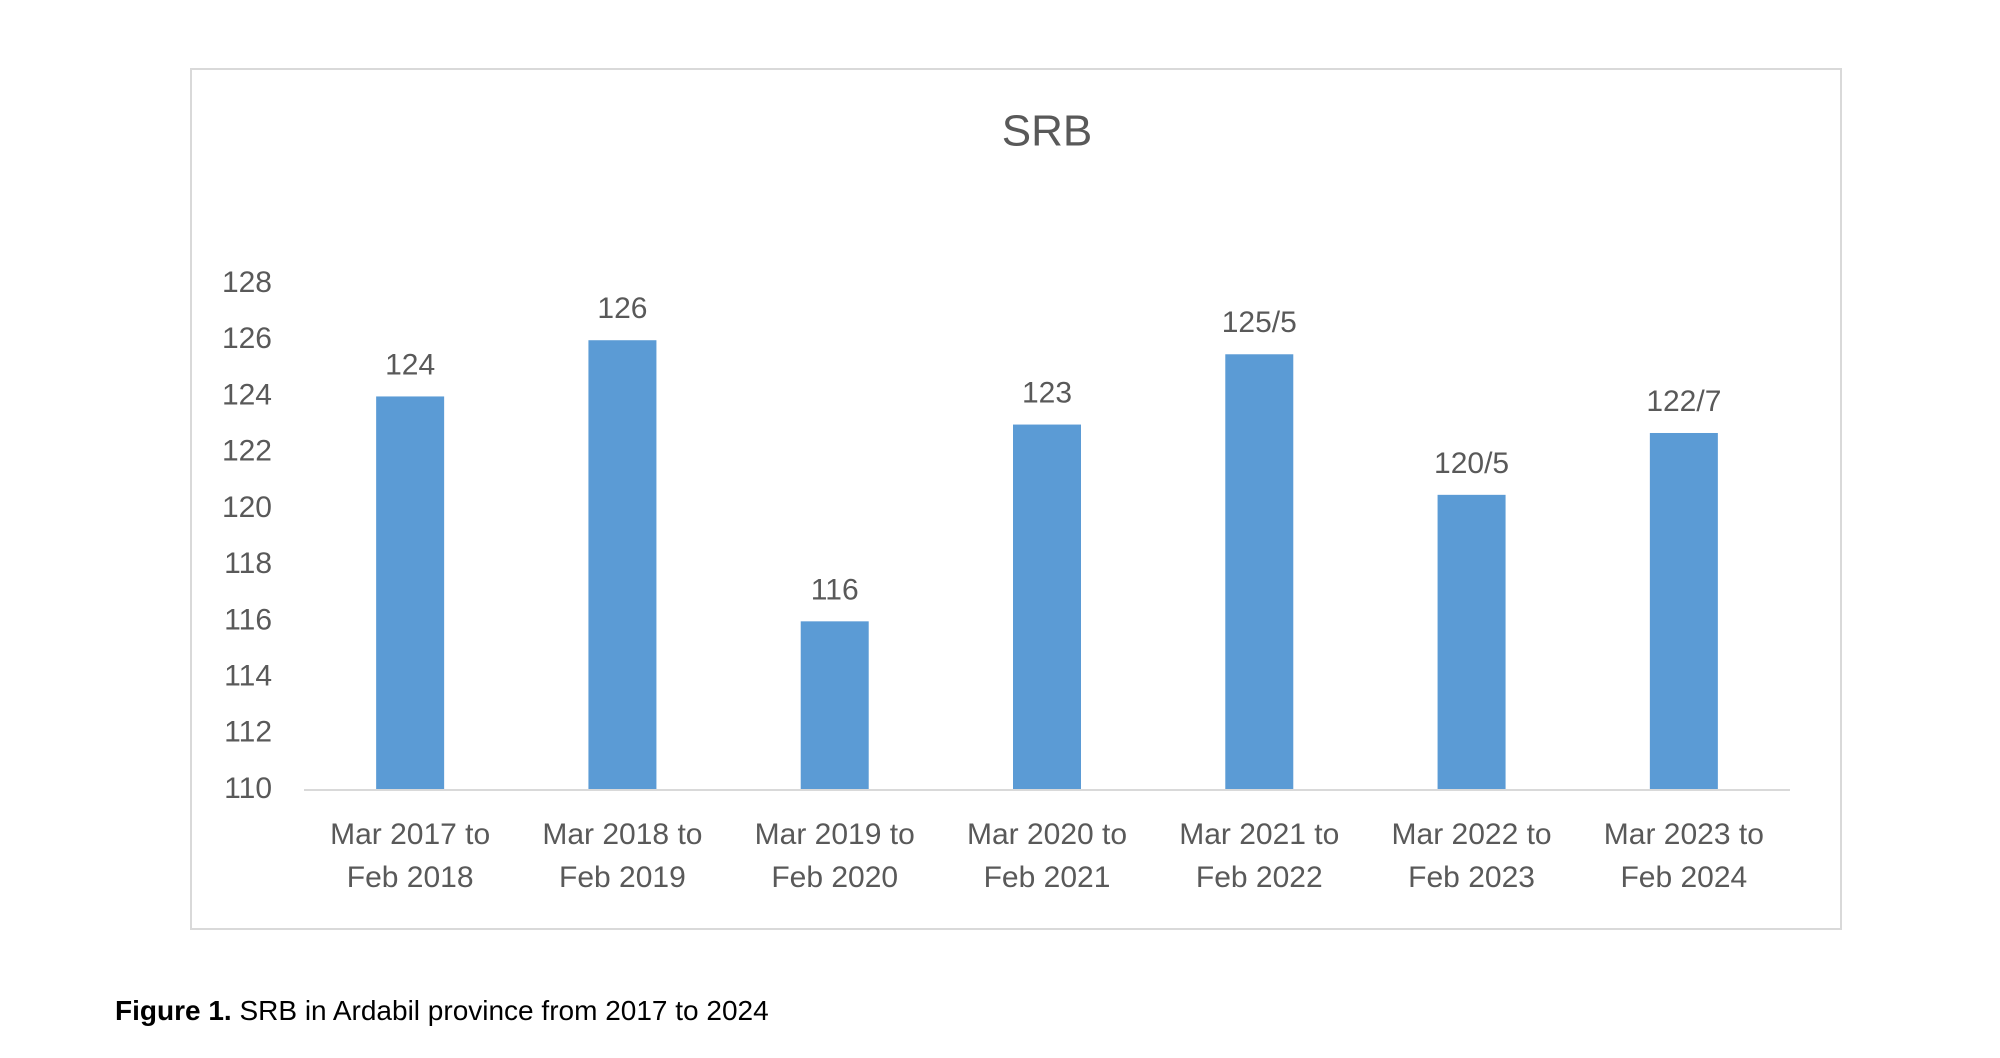 The image size is (2000, 1058). What do you see at coordinates (622, 877) in the screenshot?
I see `x-tick-label: Feb 2019` at bounding box center [622, 877].